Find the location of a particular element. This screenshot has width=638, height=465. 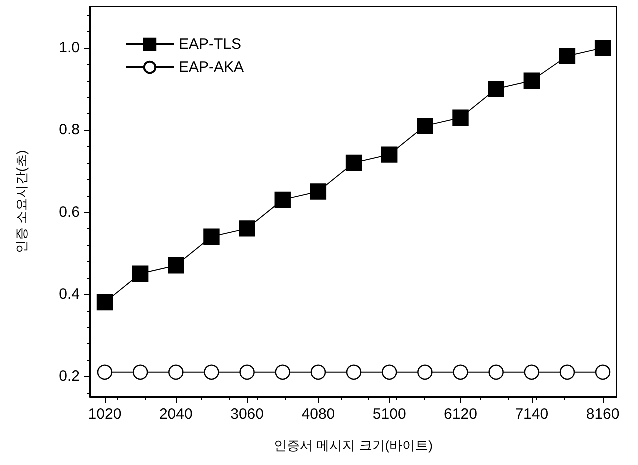

y-tick-label: 0.4 is located at coordinates (69, 294).